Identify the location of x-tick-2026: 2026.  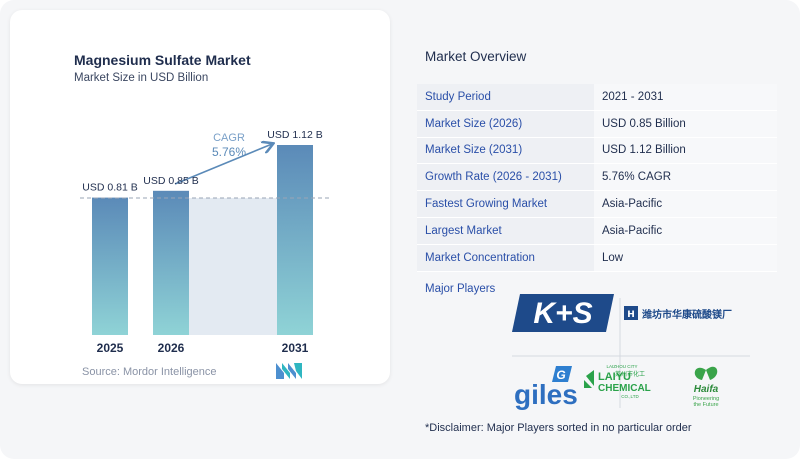
(171, 348).